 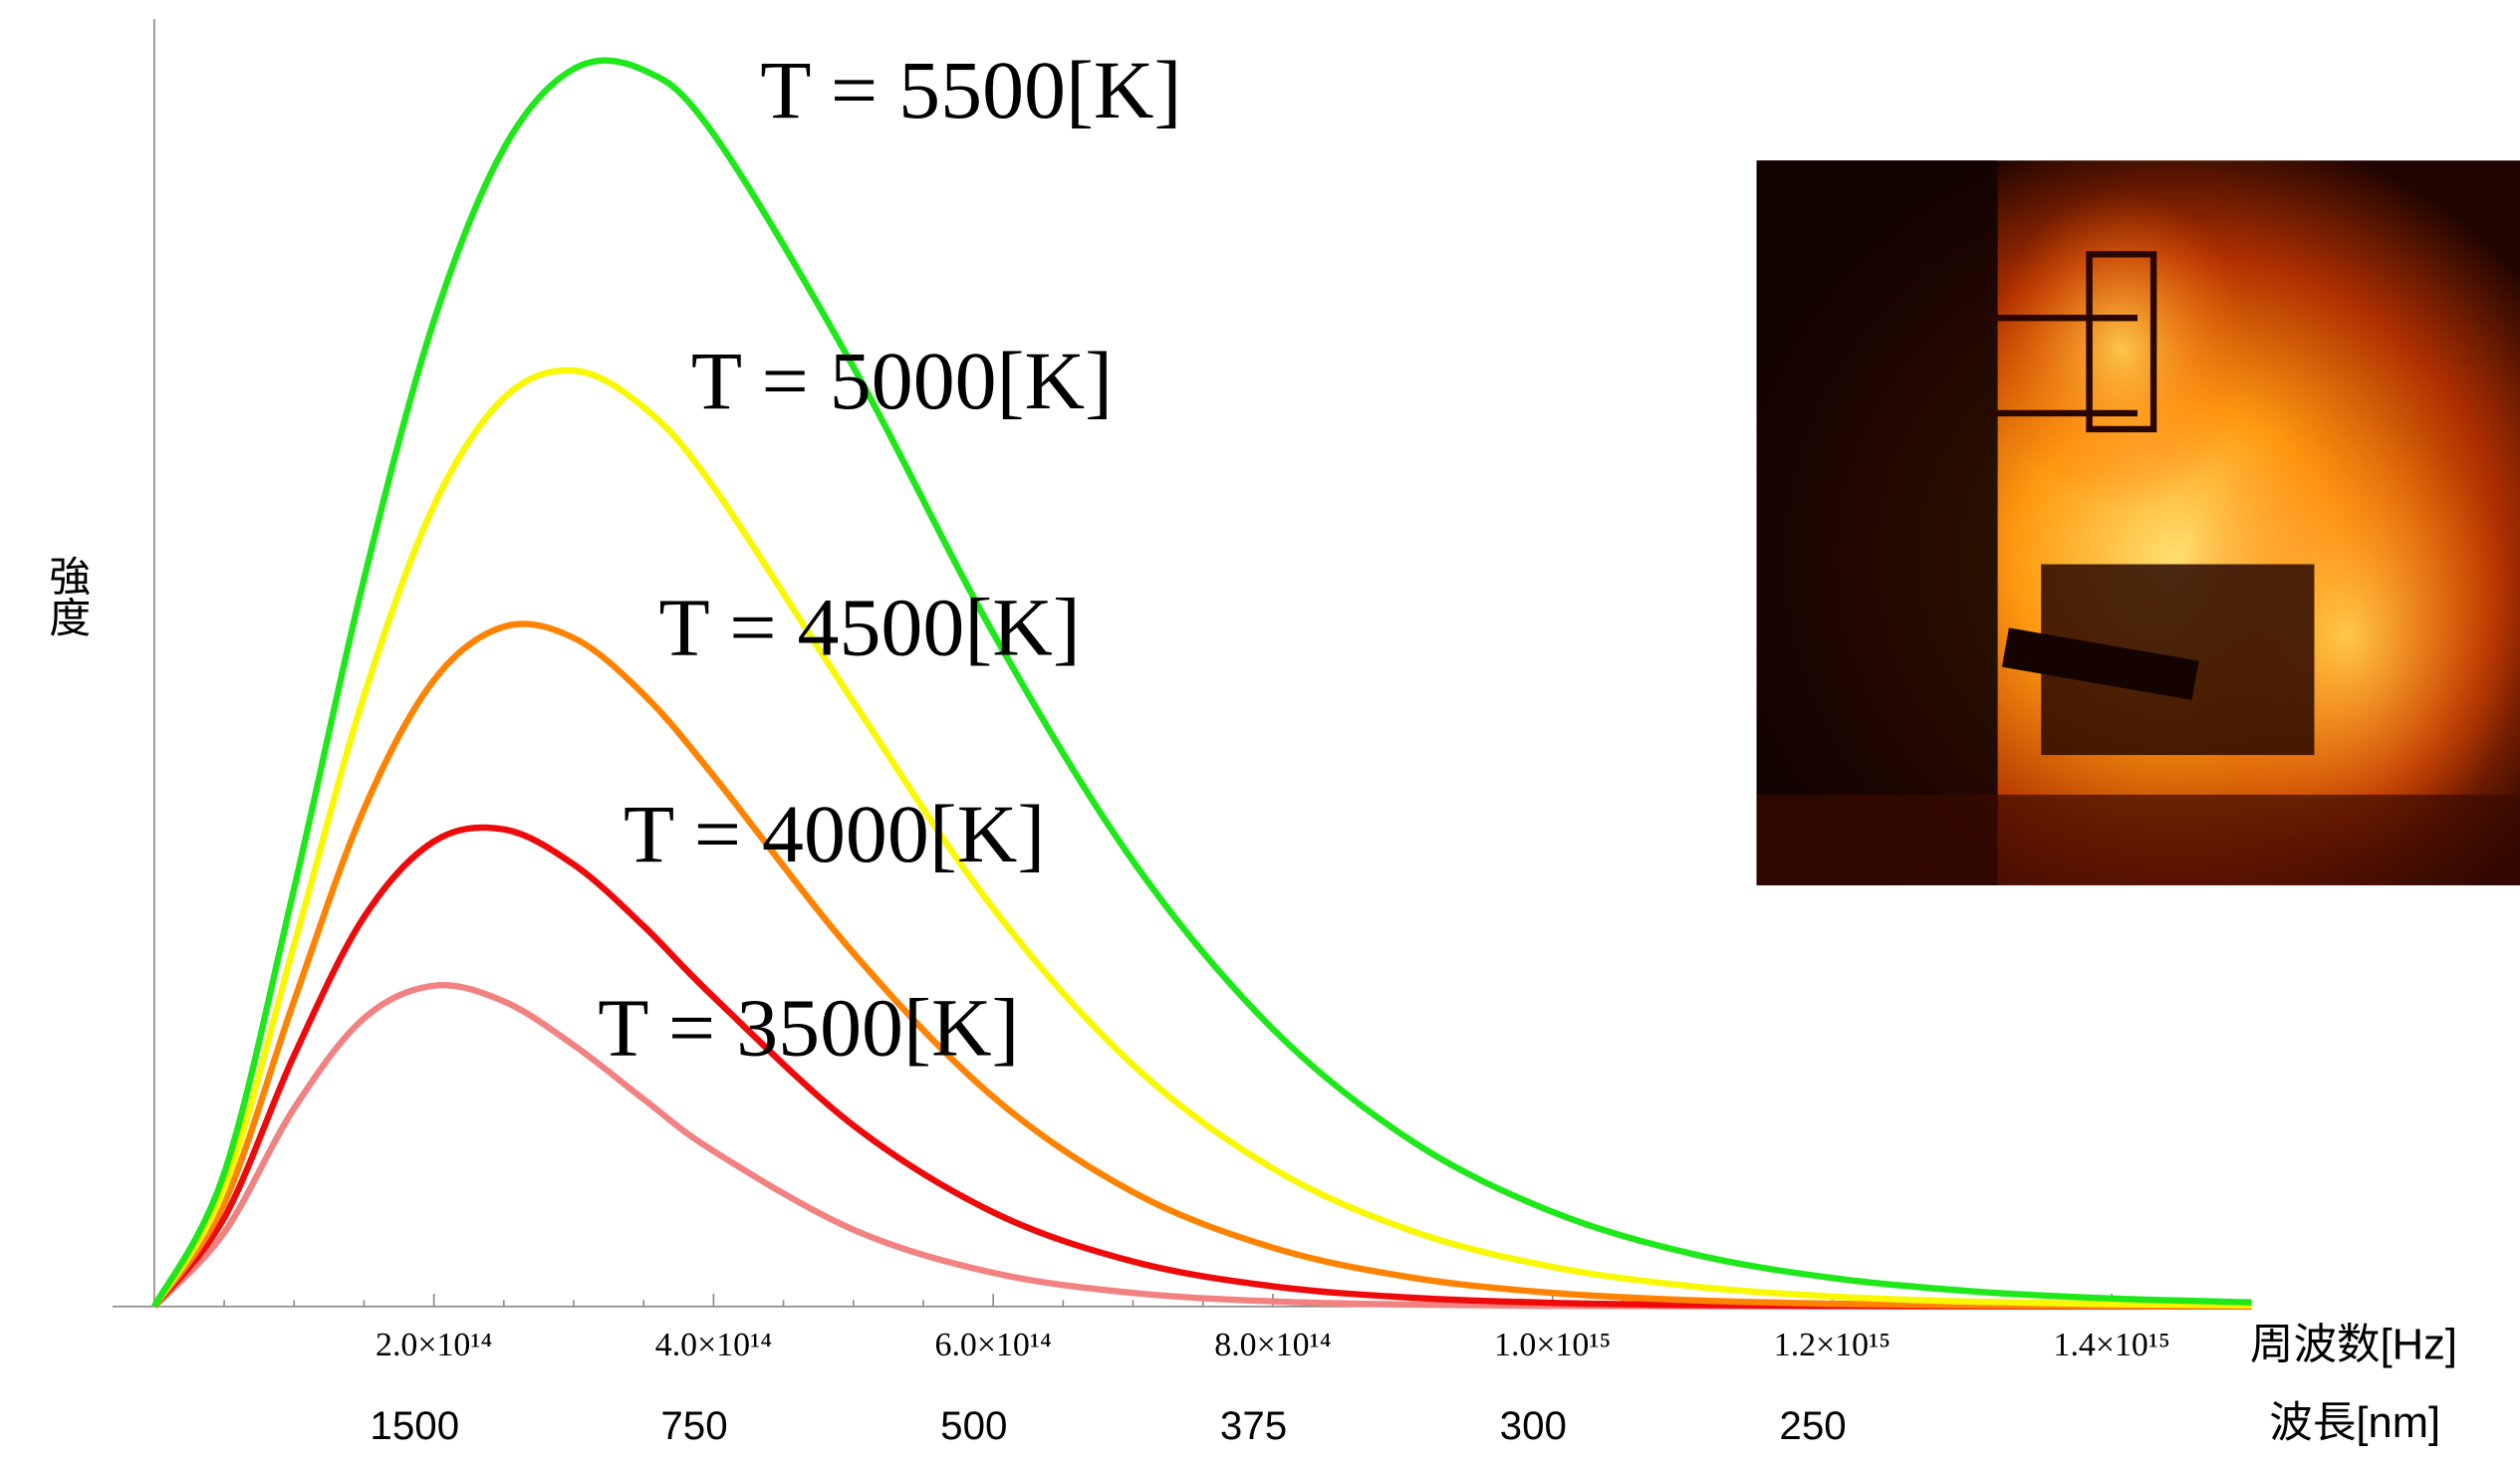 What do you see at coordinates (434, 1345) in the screenshot?
I see `x-tick-label: 2.0×10¹⁴` at bounding box center [434, 1345].